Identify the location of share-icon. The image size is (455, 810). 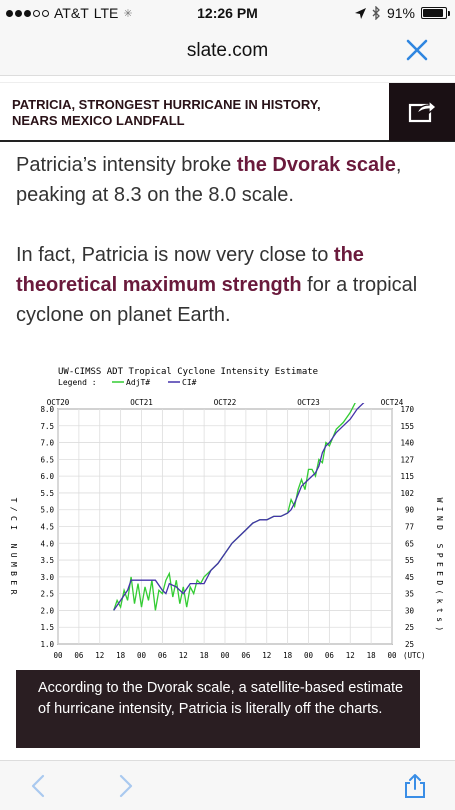
(422, 111).